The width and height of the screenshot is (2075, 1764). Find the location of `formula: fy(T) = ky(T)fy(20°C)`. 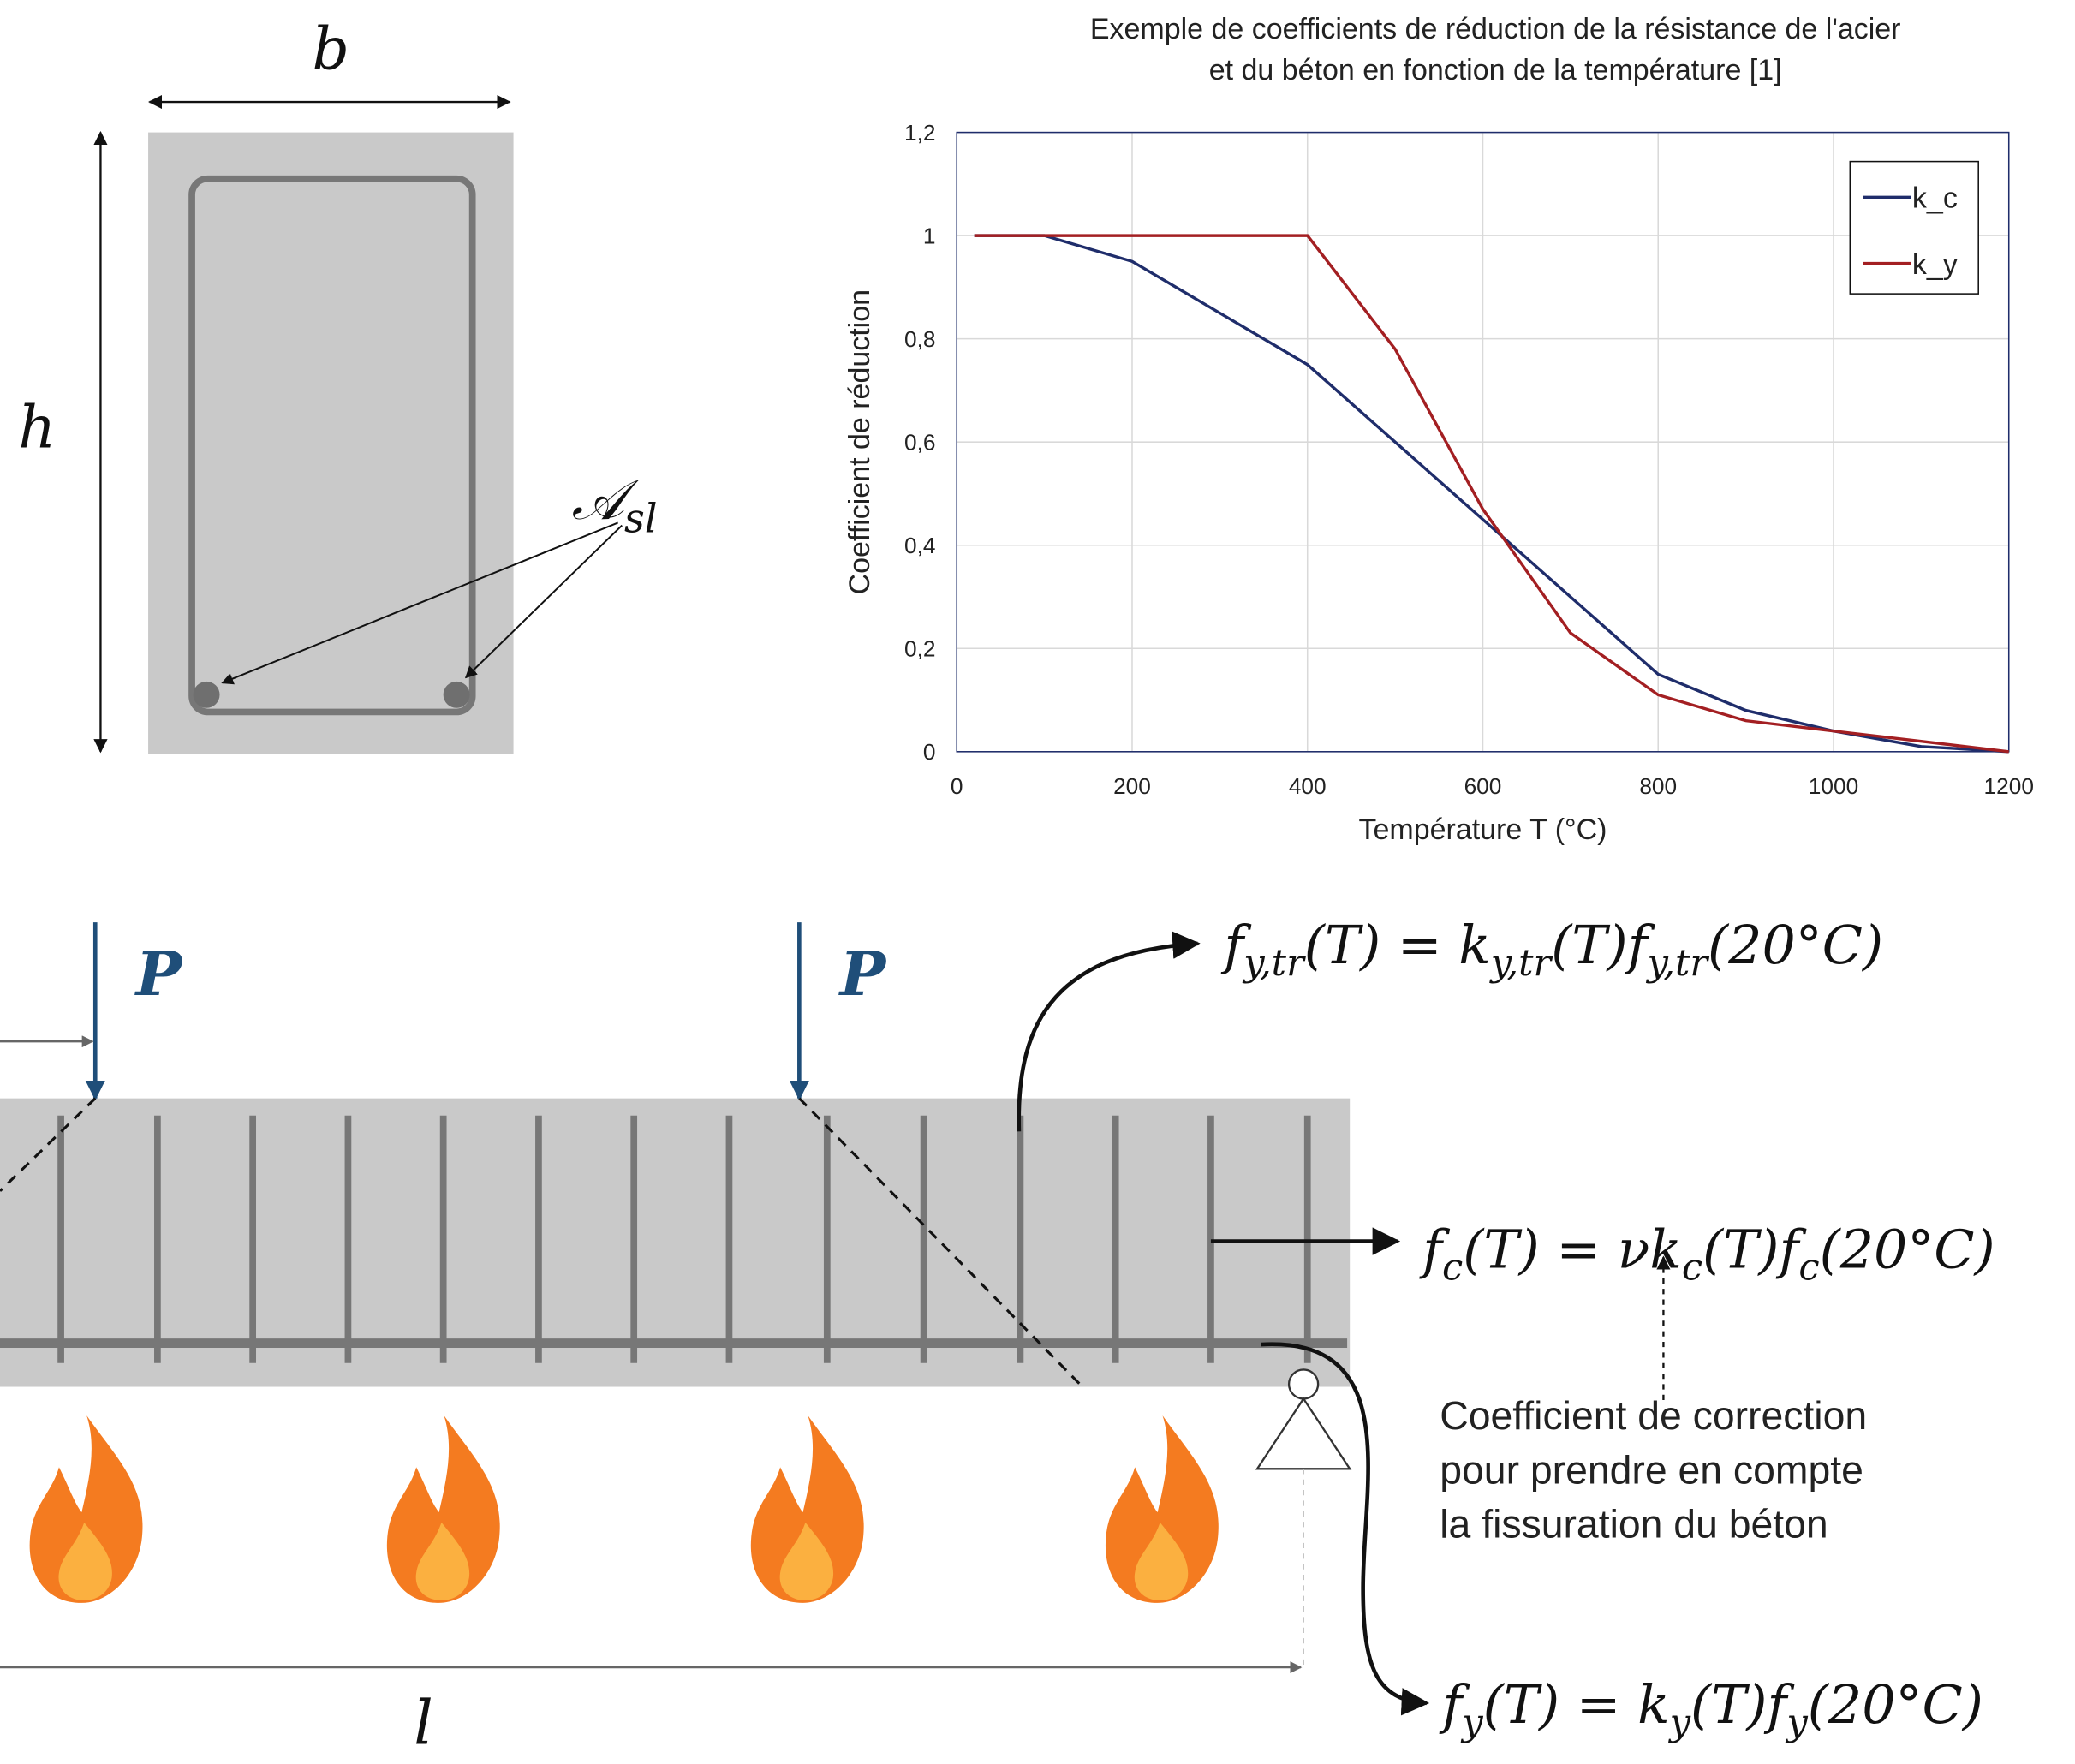

formula: fy(T) = ky(T)fy(20°C) is located at coordinates (1711, 1709).